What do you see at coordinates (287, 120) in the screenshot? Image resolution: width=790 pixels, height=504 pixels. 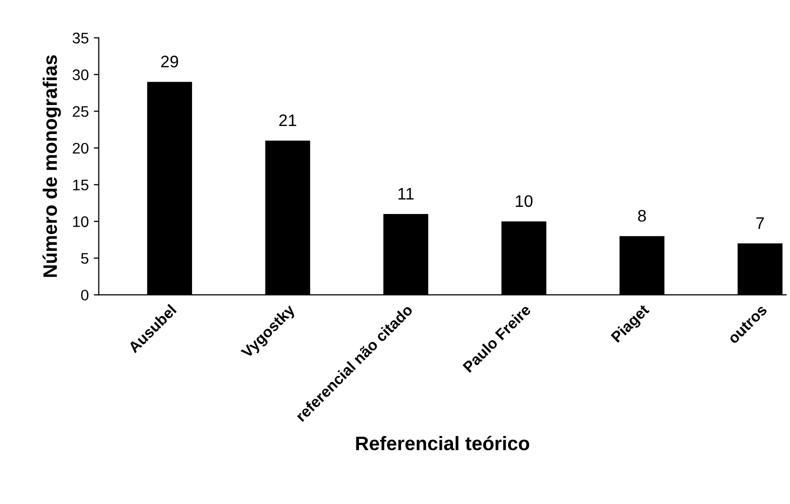 I see `data-label: 21` at bounding box center [287, 120].